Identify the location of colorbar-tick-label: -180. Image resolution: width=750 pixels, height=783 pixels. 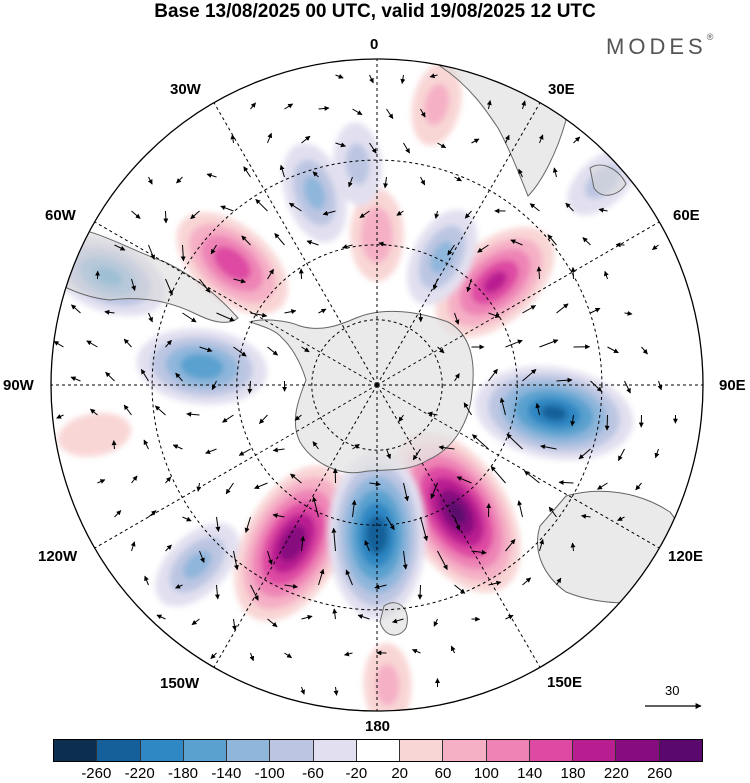
(183, 773).